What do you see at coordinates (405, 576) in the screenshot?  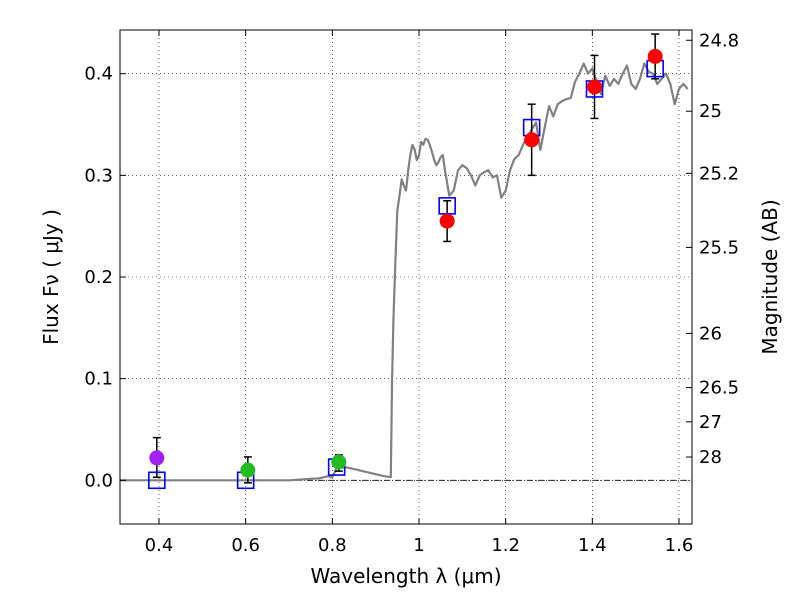 I see `x-axis-label: Wavelength λ (μm)` at bounding box center [405, 576].